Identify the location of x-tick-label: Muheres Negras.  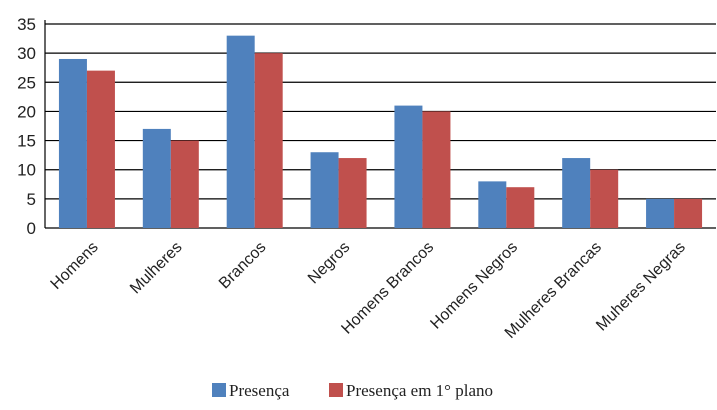
(641, 287).